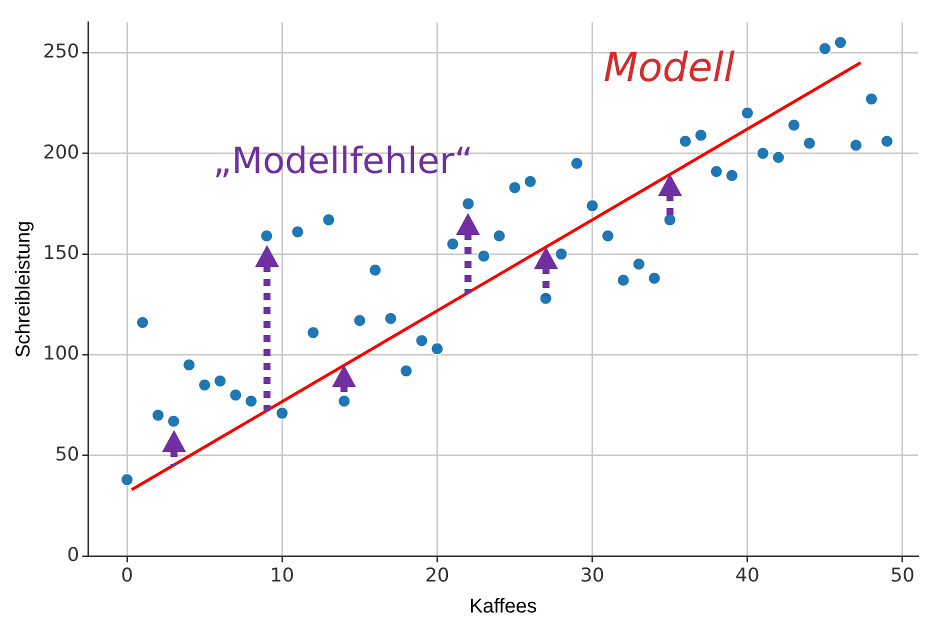  I want to click on x-tick-label: 40, so click(747, 575).